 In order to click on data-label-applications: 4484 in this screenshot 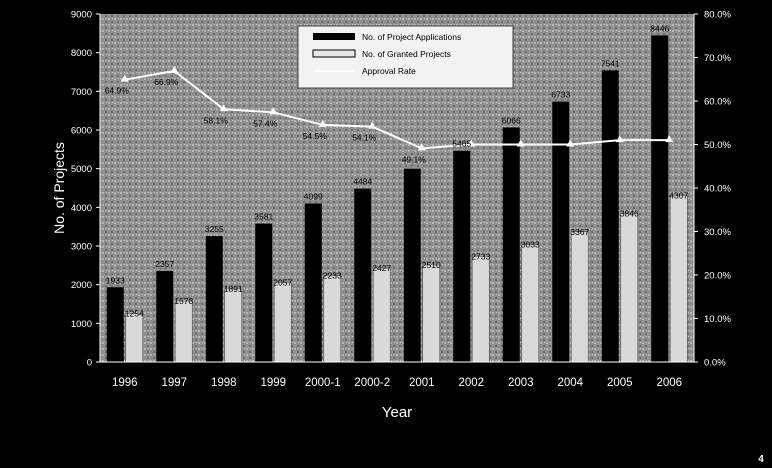, I will do `click(362, 182)`.